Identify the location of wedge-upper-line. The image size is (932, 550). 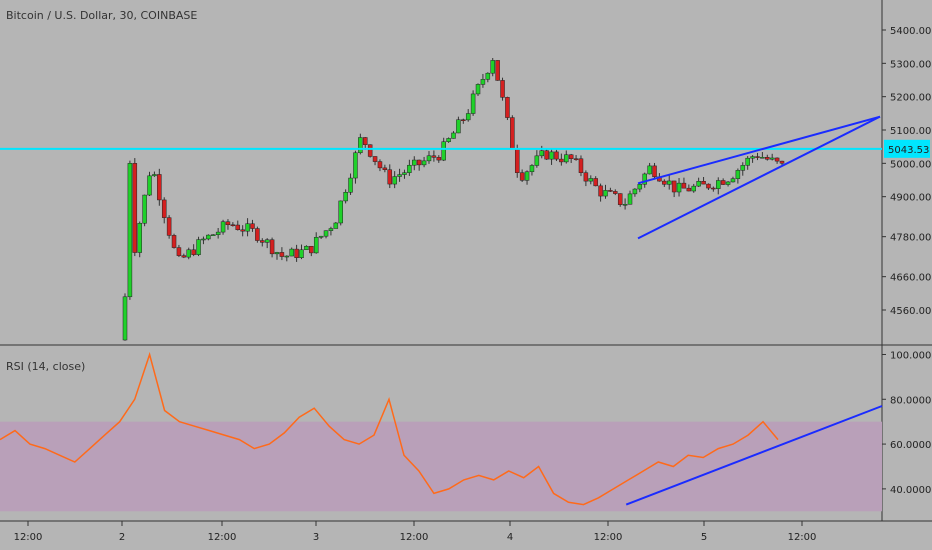
(759, 150).